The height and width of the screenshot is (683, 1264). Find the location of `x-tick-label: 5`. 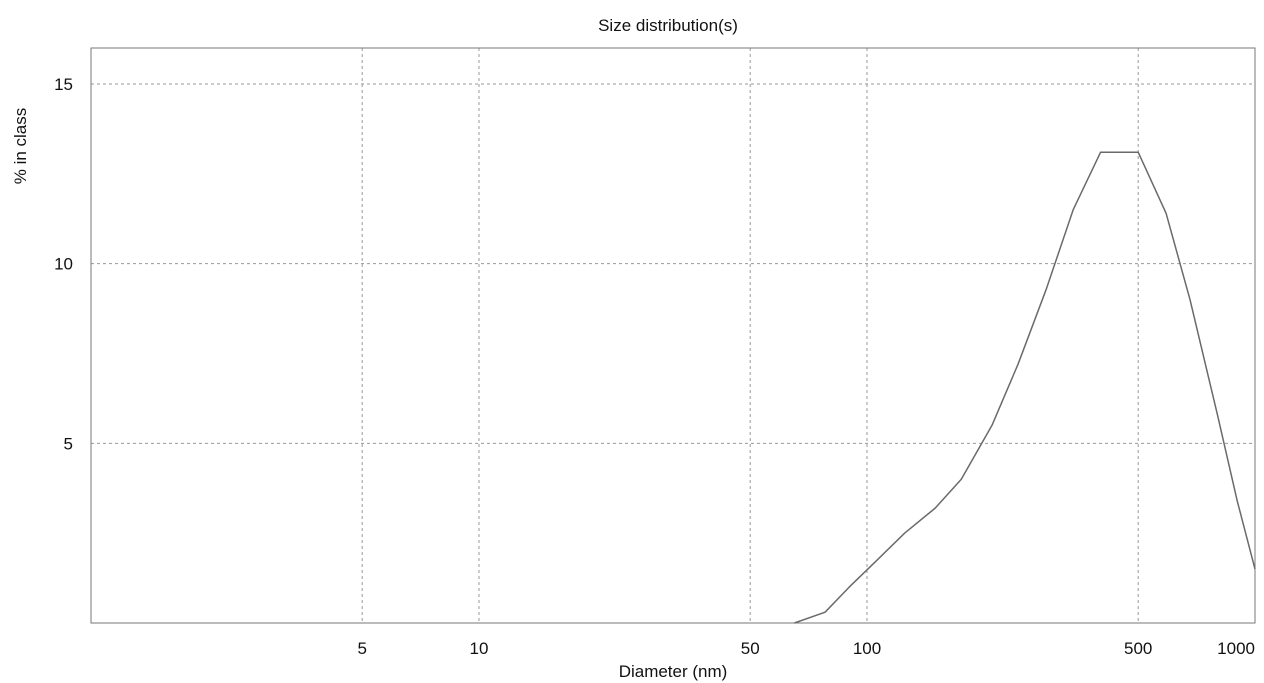

x-tick-label: 5 is located at coordinates (361, 648).